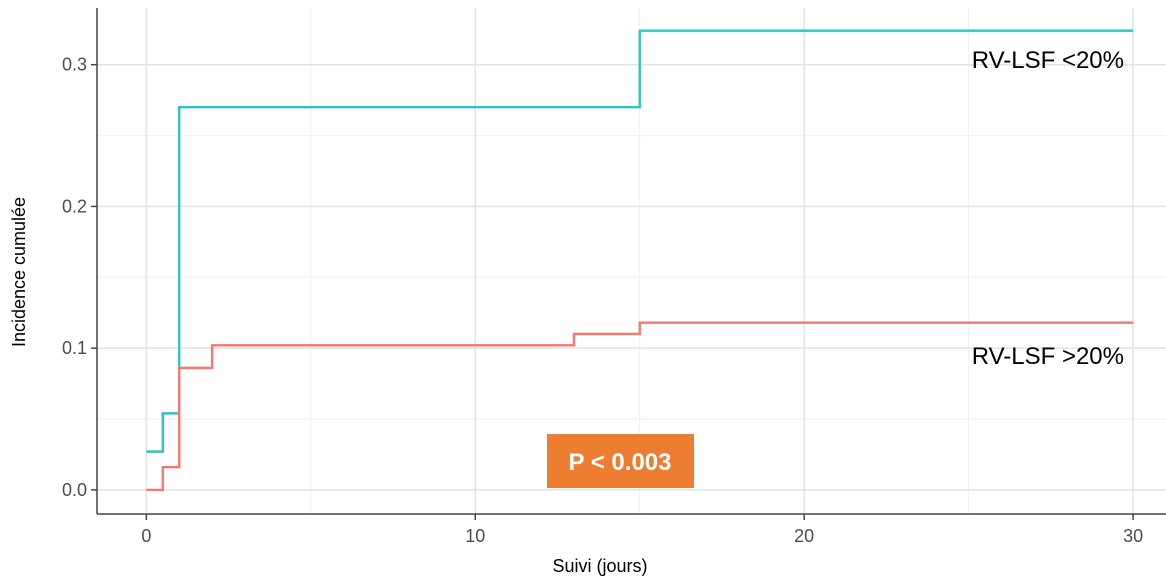 The width and height of the screenshot is (1166, 580). What do you see at coordinates (74, 490) in the screenshot?
I see `y-tick-label: 0.0` at bounding box center [74, 490].